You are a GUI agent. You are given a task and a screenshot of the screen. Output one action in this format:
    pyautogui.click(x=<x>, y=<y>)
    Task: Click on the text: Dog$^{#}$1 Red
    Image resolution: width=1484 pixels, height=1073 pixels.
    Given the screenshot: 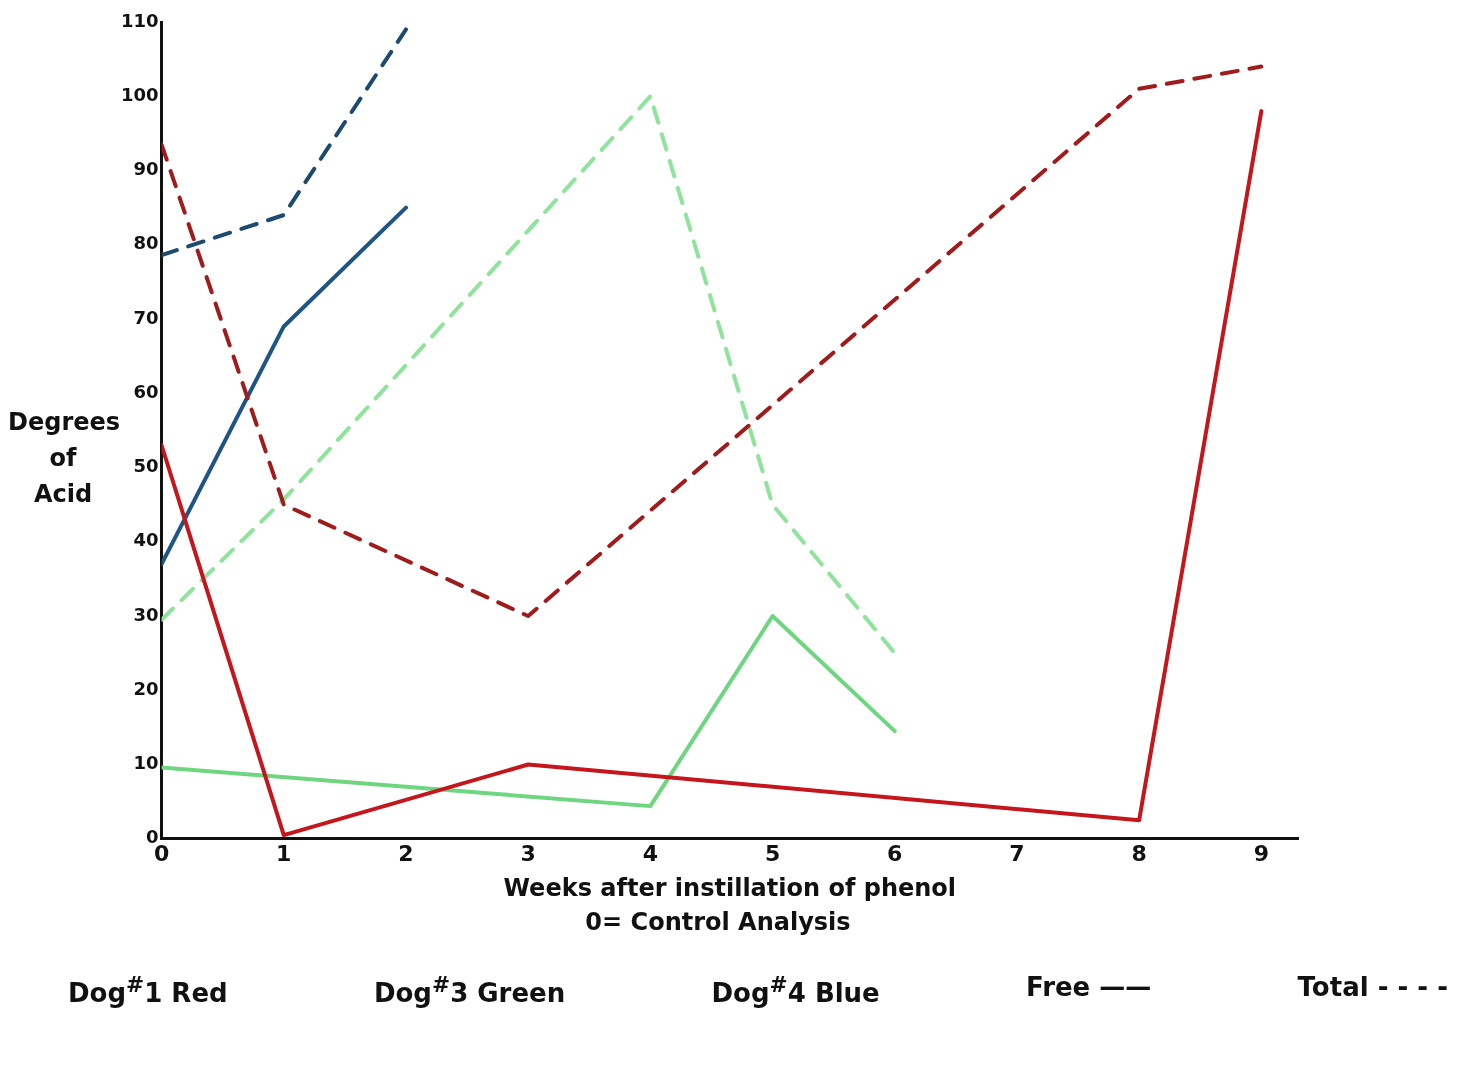 What is the action you would take?
    pyautogui.click(x=148, y=990)
    